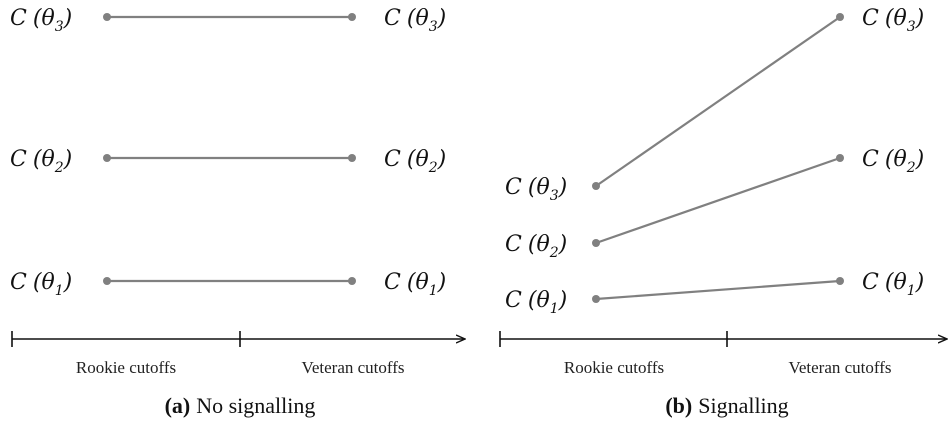 The height and width of the screenshot is (424, 949). Describe the element at coordinates (726, 405) in the screenshot. I see `caption-b: (b) Signalling` at that location.